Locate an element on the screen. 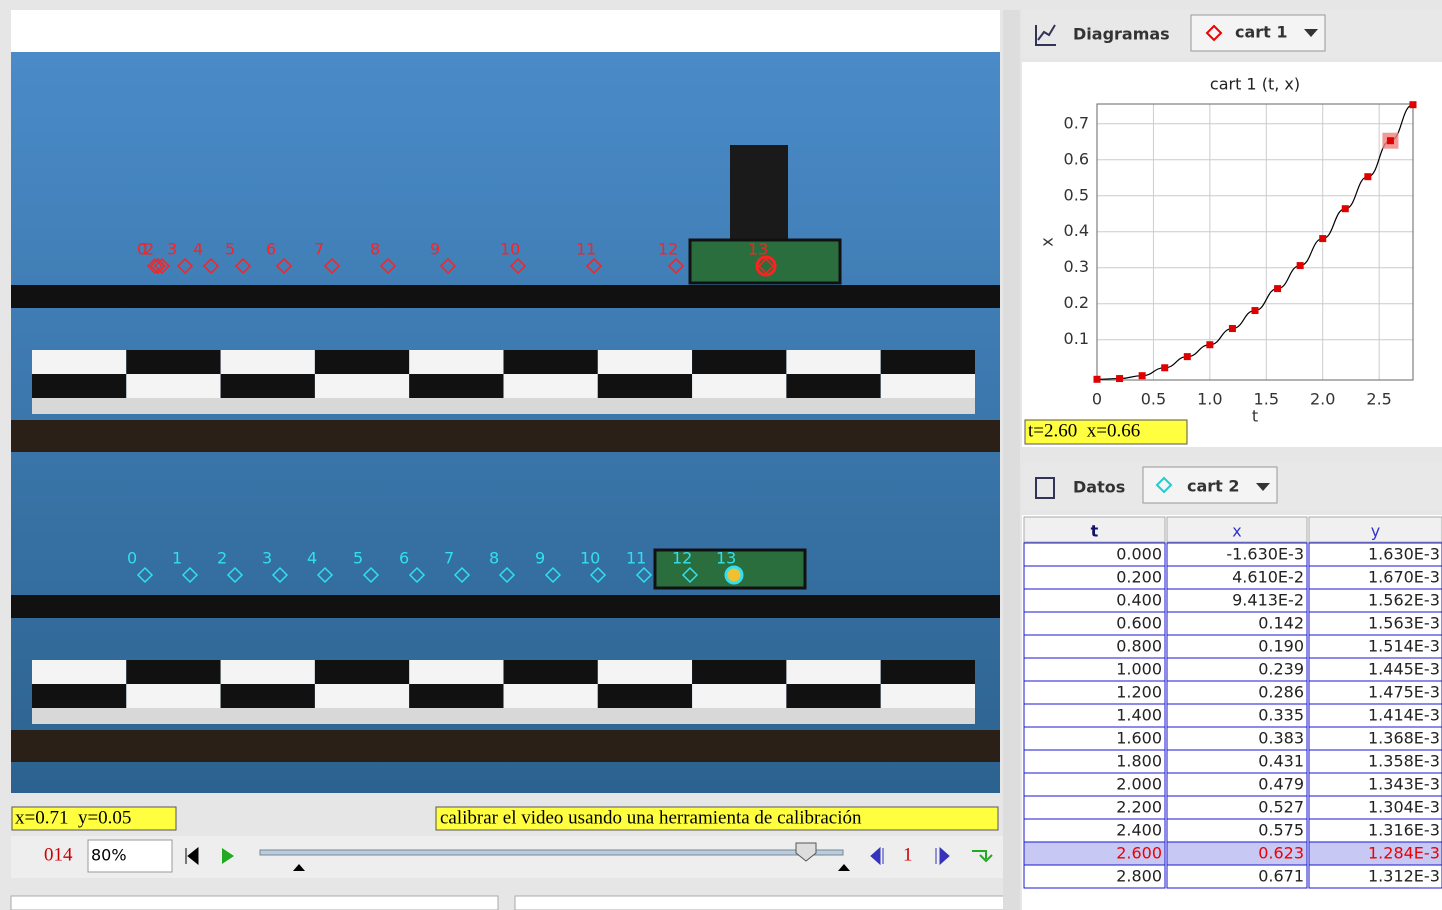 The image size is (1442, 910). column-title: y is located at coordinates (1375, 531).